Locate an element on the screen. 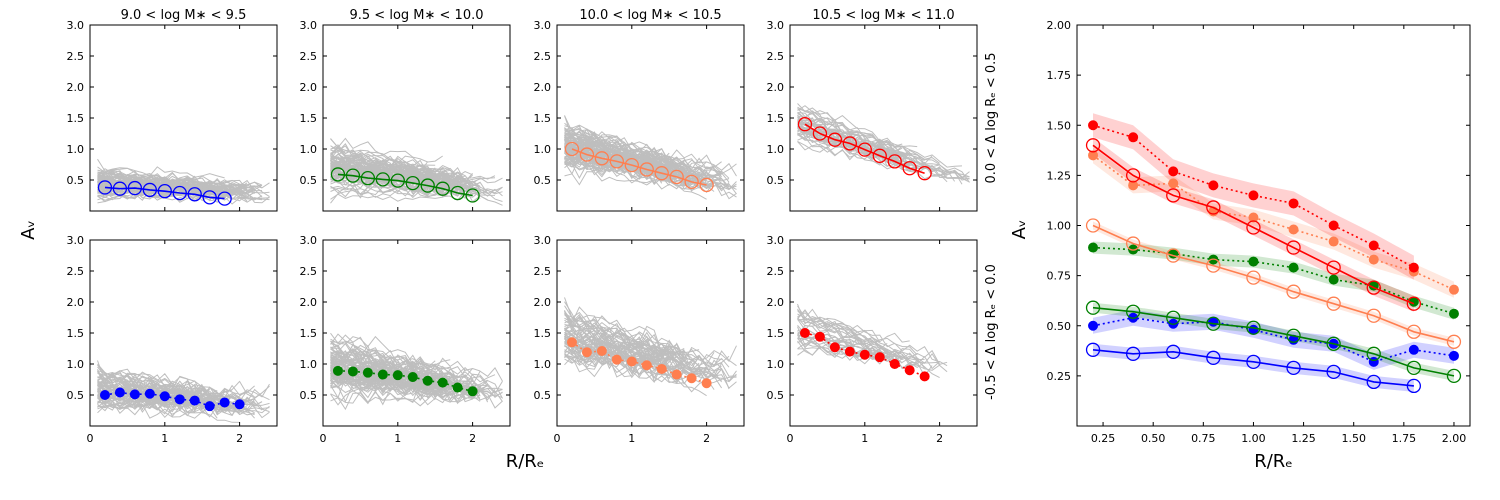 The height and width of the screenshot is (500, 1500). row-label-top: 0.0 < Δ log Rₑ < 0.5 is located at coordinates (991, 117).